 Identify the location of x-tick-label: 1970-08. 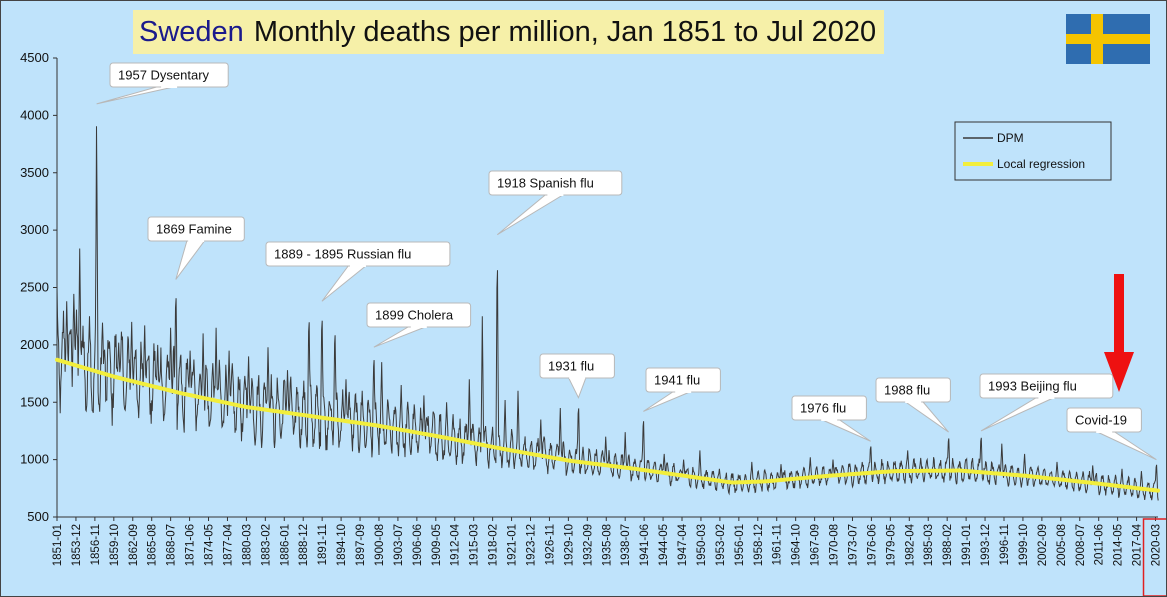
(835, 545).